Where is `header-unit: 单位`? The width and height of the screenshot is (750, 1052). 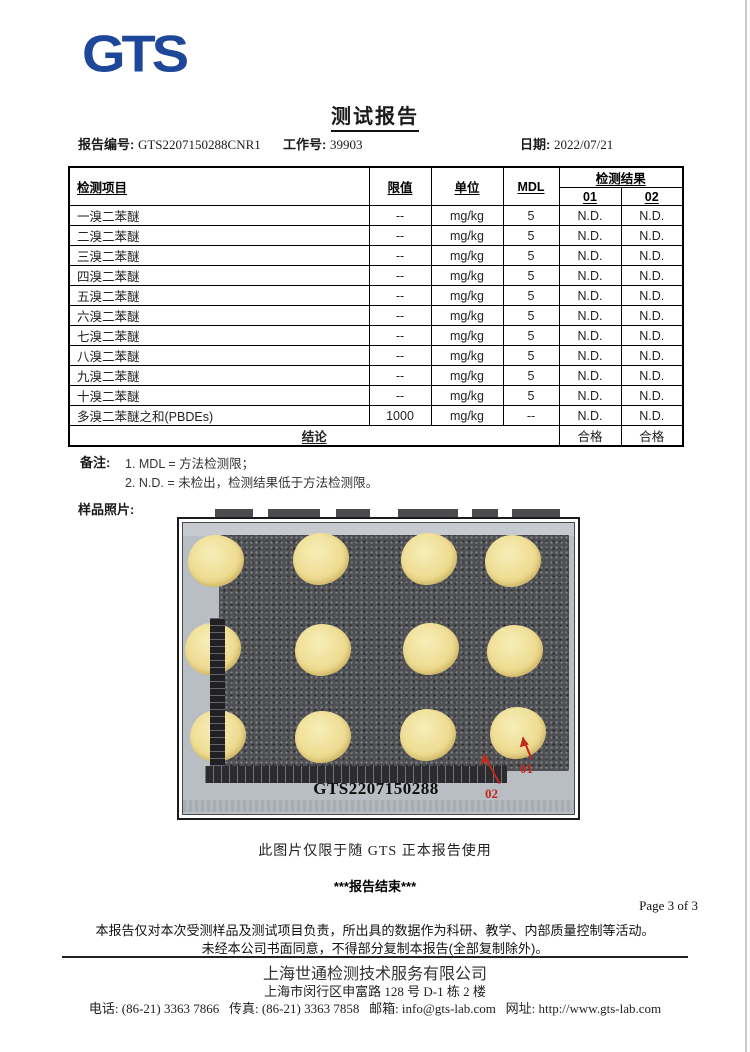 header-unit: 单位 is located at coordinates (467, 186).